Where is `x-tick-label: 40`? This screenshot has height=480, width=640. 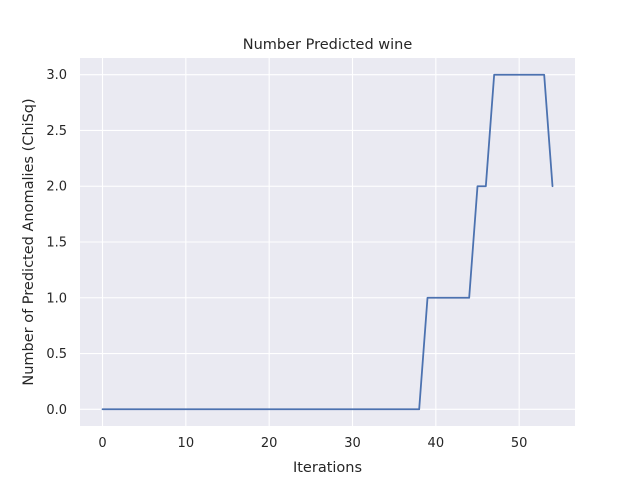 x-tick-label: 40 is located at coordinates (436, 443).